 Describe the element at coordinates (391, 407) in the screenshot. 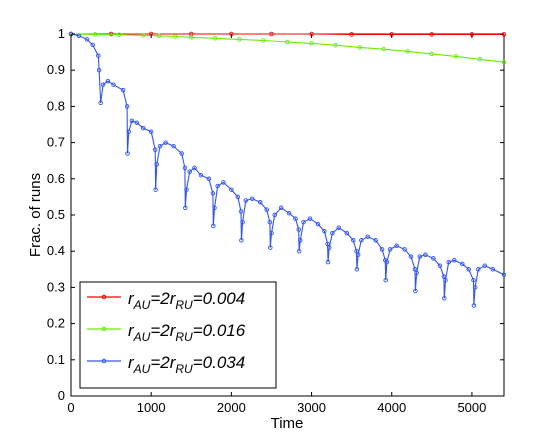

I see `x-tick-label: 4000` at that location.